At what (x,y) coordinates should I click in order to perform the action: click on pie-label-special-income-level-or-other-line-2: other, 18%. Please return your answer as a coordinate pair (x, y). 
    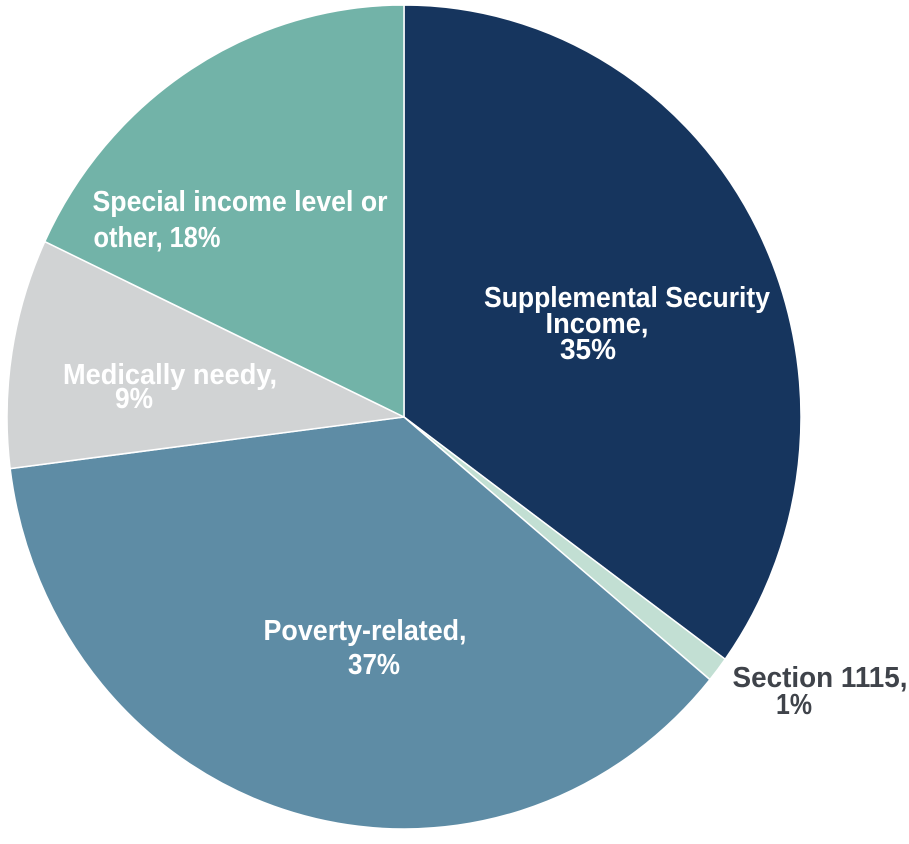
    Looking at the image, I should click on (157, 238).